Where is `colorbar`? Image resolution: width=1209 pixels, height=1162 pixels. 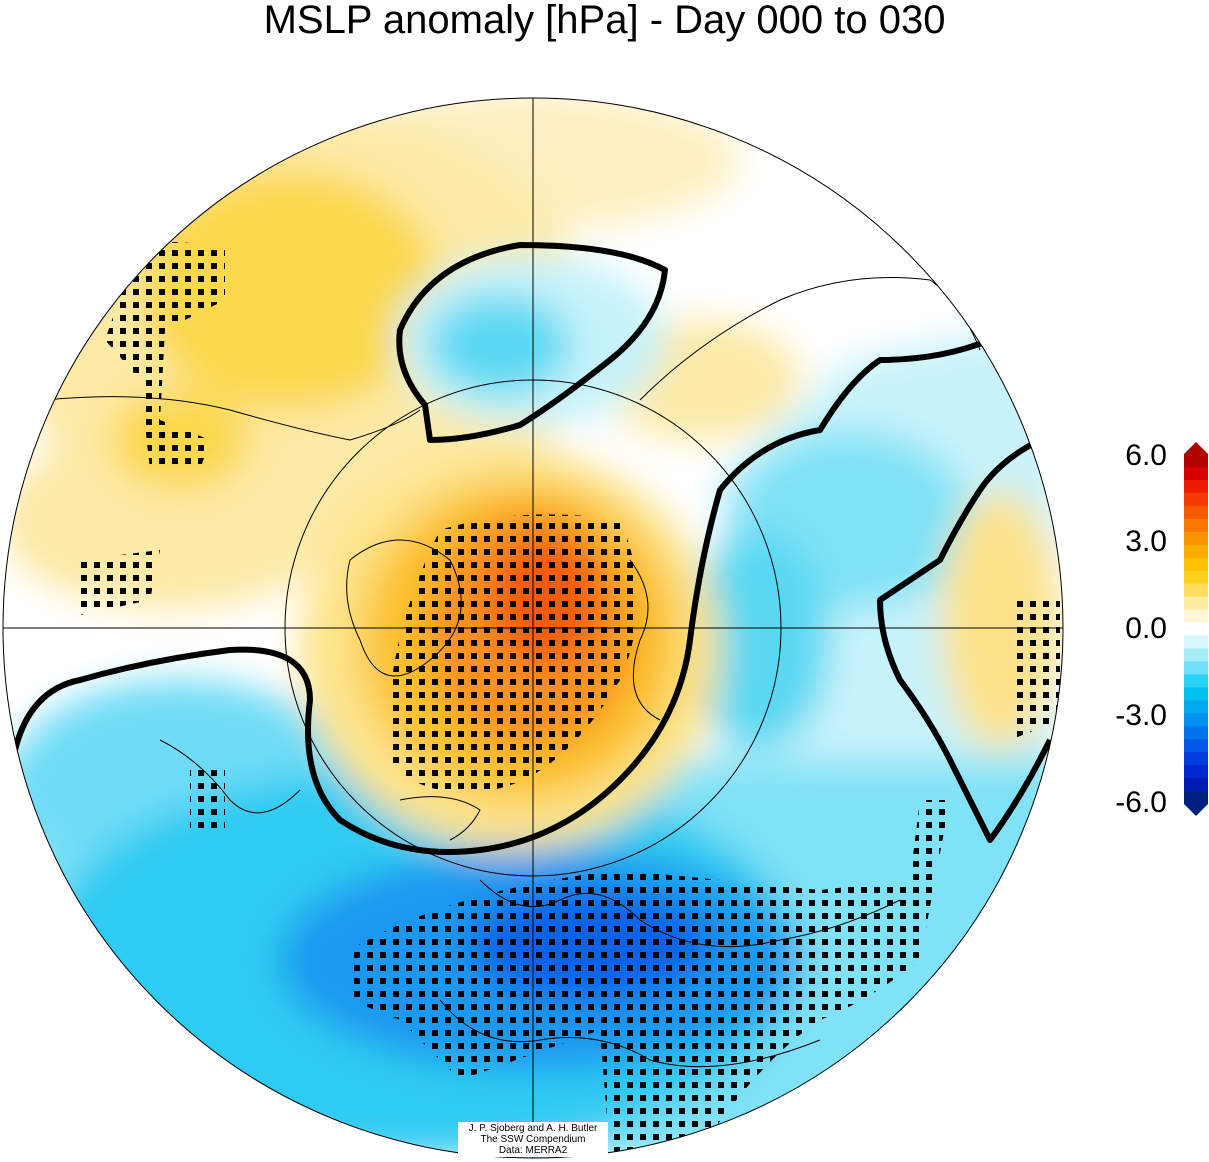 colorbar is located at coordinates (1196, 629).